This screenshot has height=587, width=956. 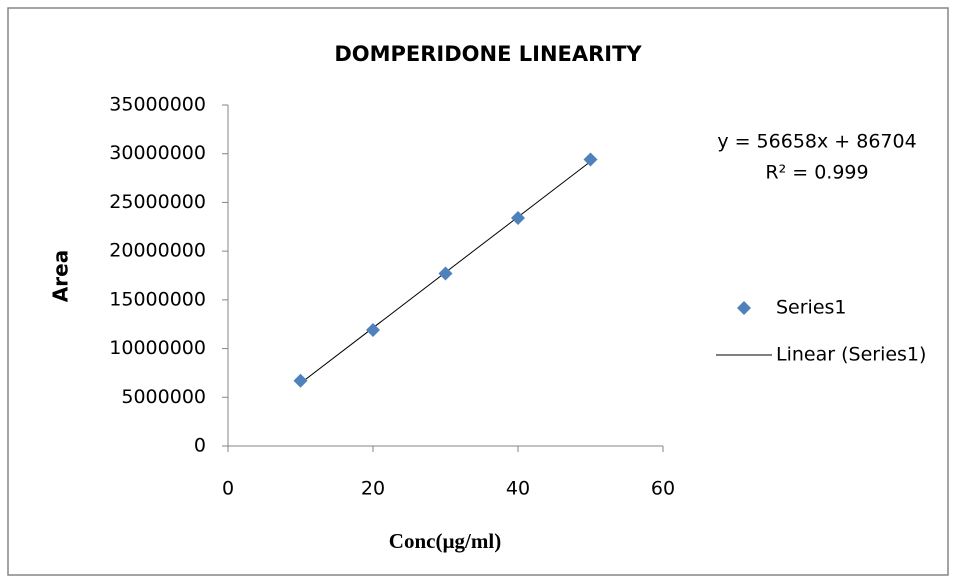 I want to click on y-tick-label: 10000000, so click(x=157, y=348).